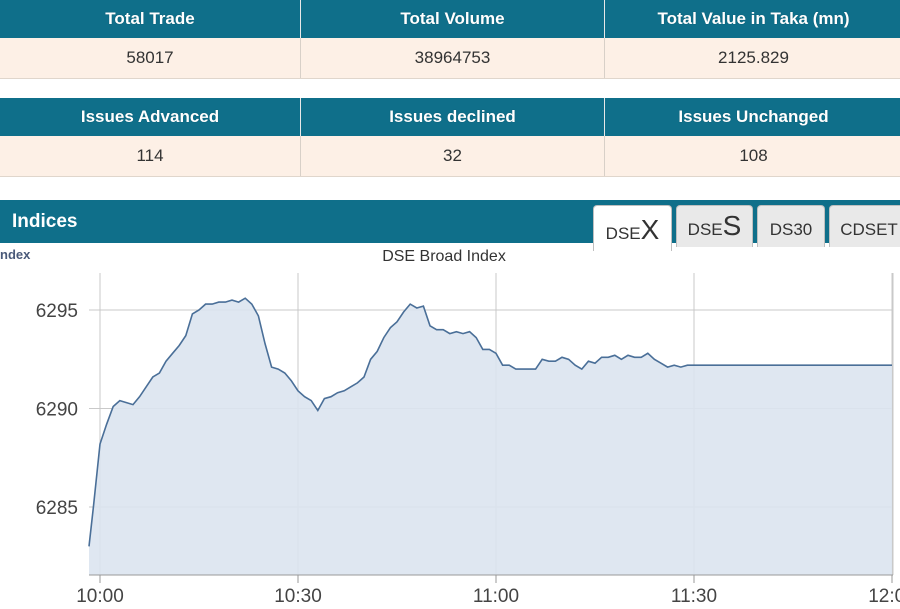 The width and height of the screenshot is (900, 609). Describe the element at coordinates (694, 596) in the screenshot. I see `x-tick-label: 11:30` at that location.